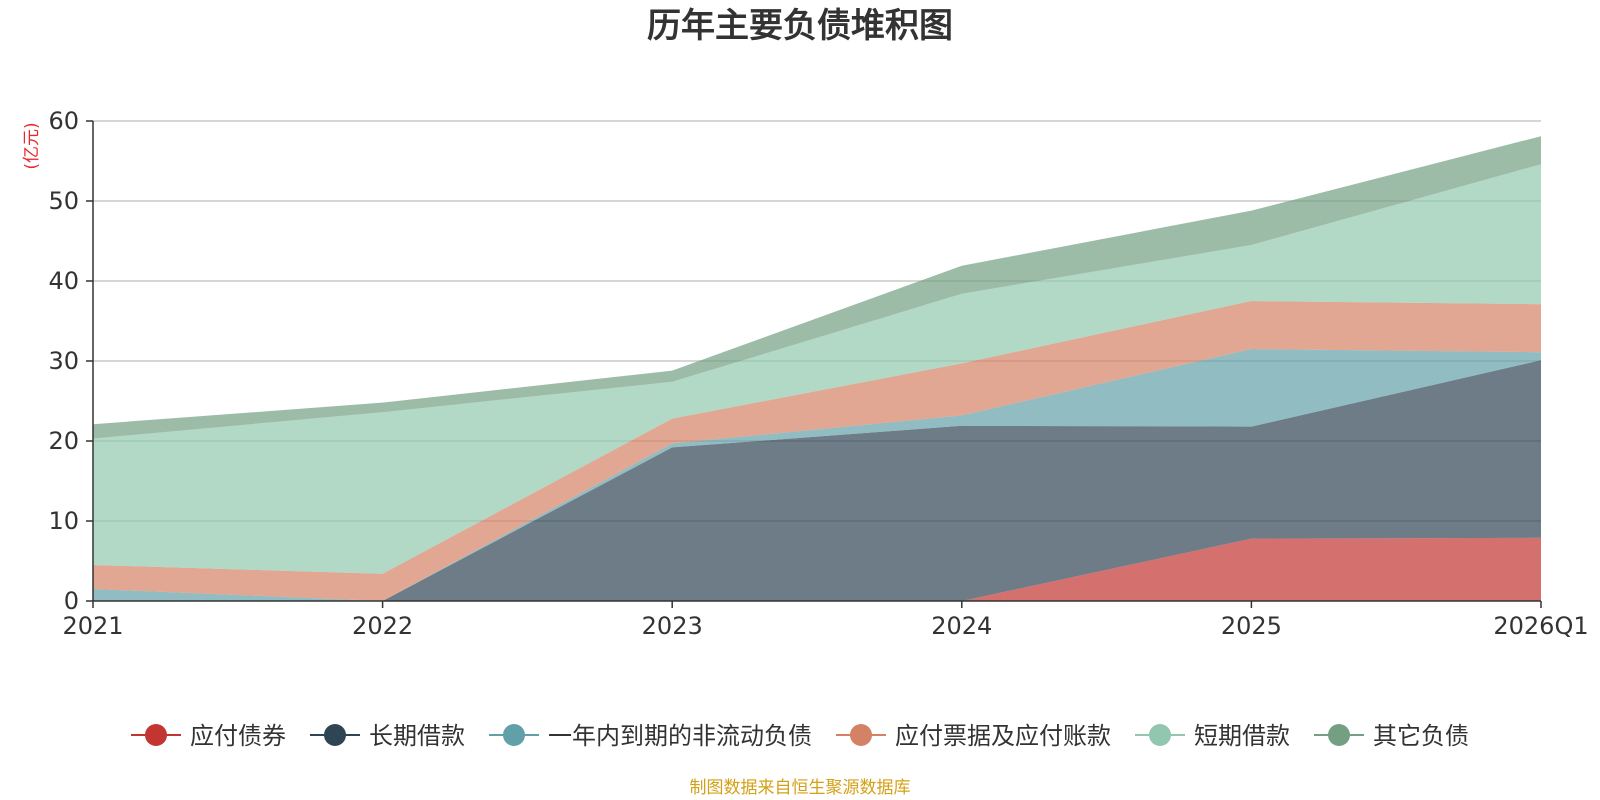  I want to click on legend-label: 其它负债, so click(1421, 736).